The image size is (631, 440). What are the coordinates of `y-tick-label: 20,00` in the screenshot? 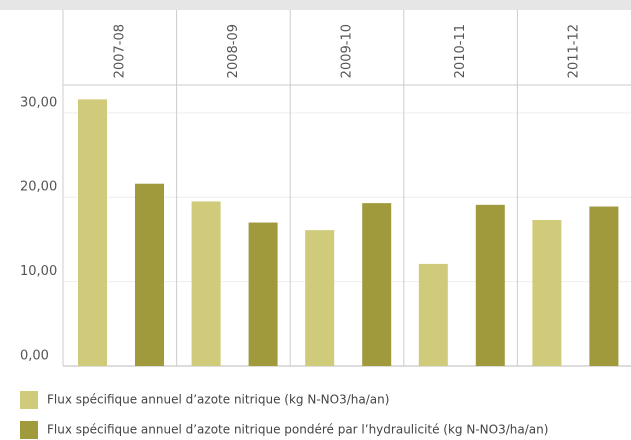 It's located at (38, 187).